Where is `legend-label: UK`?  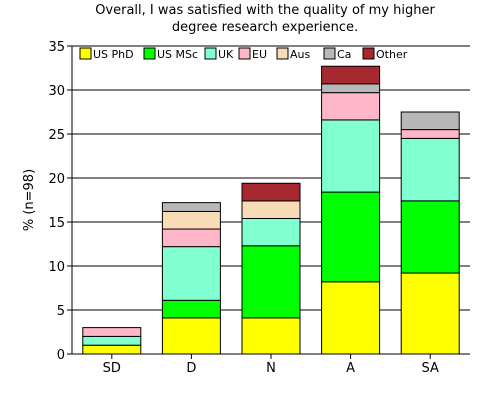 legend-label: UK is located at coordinates (226, 54).